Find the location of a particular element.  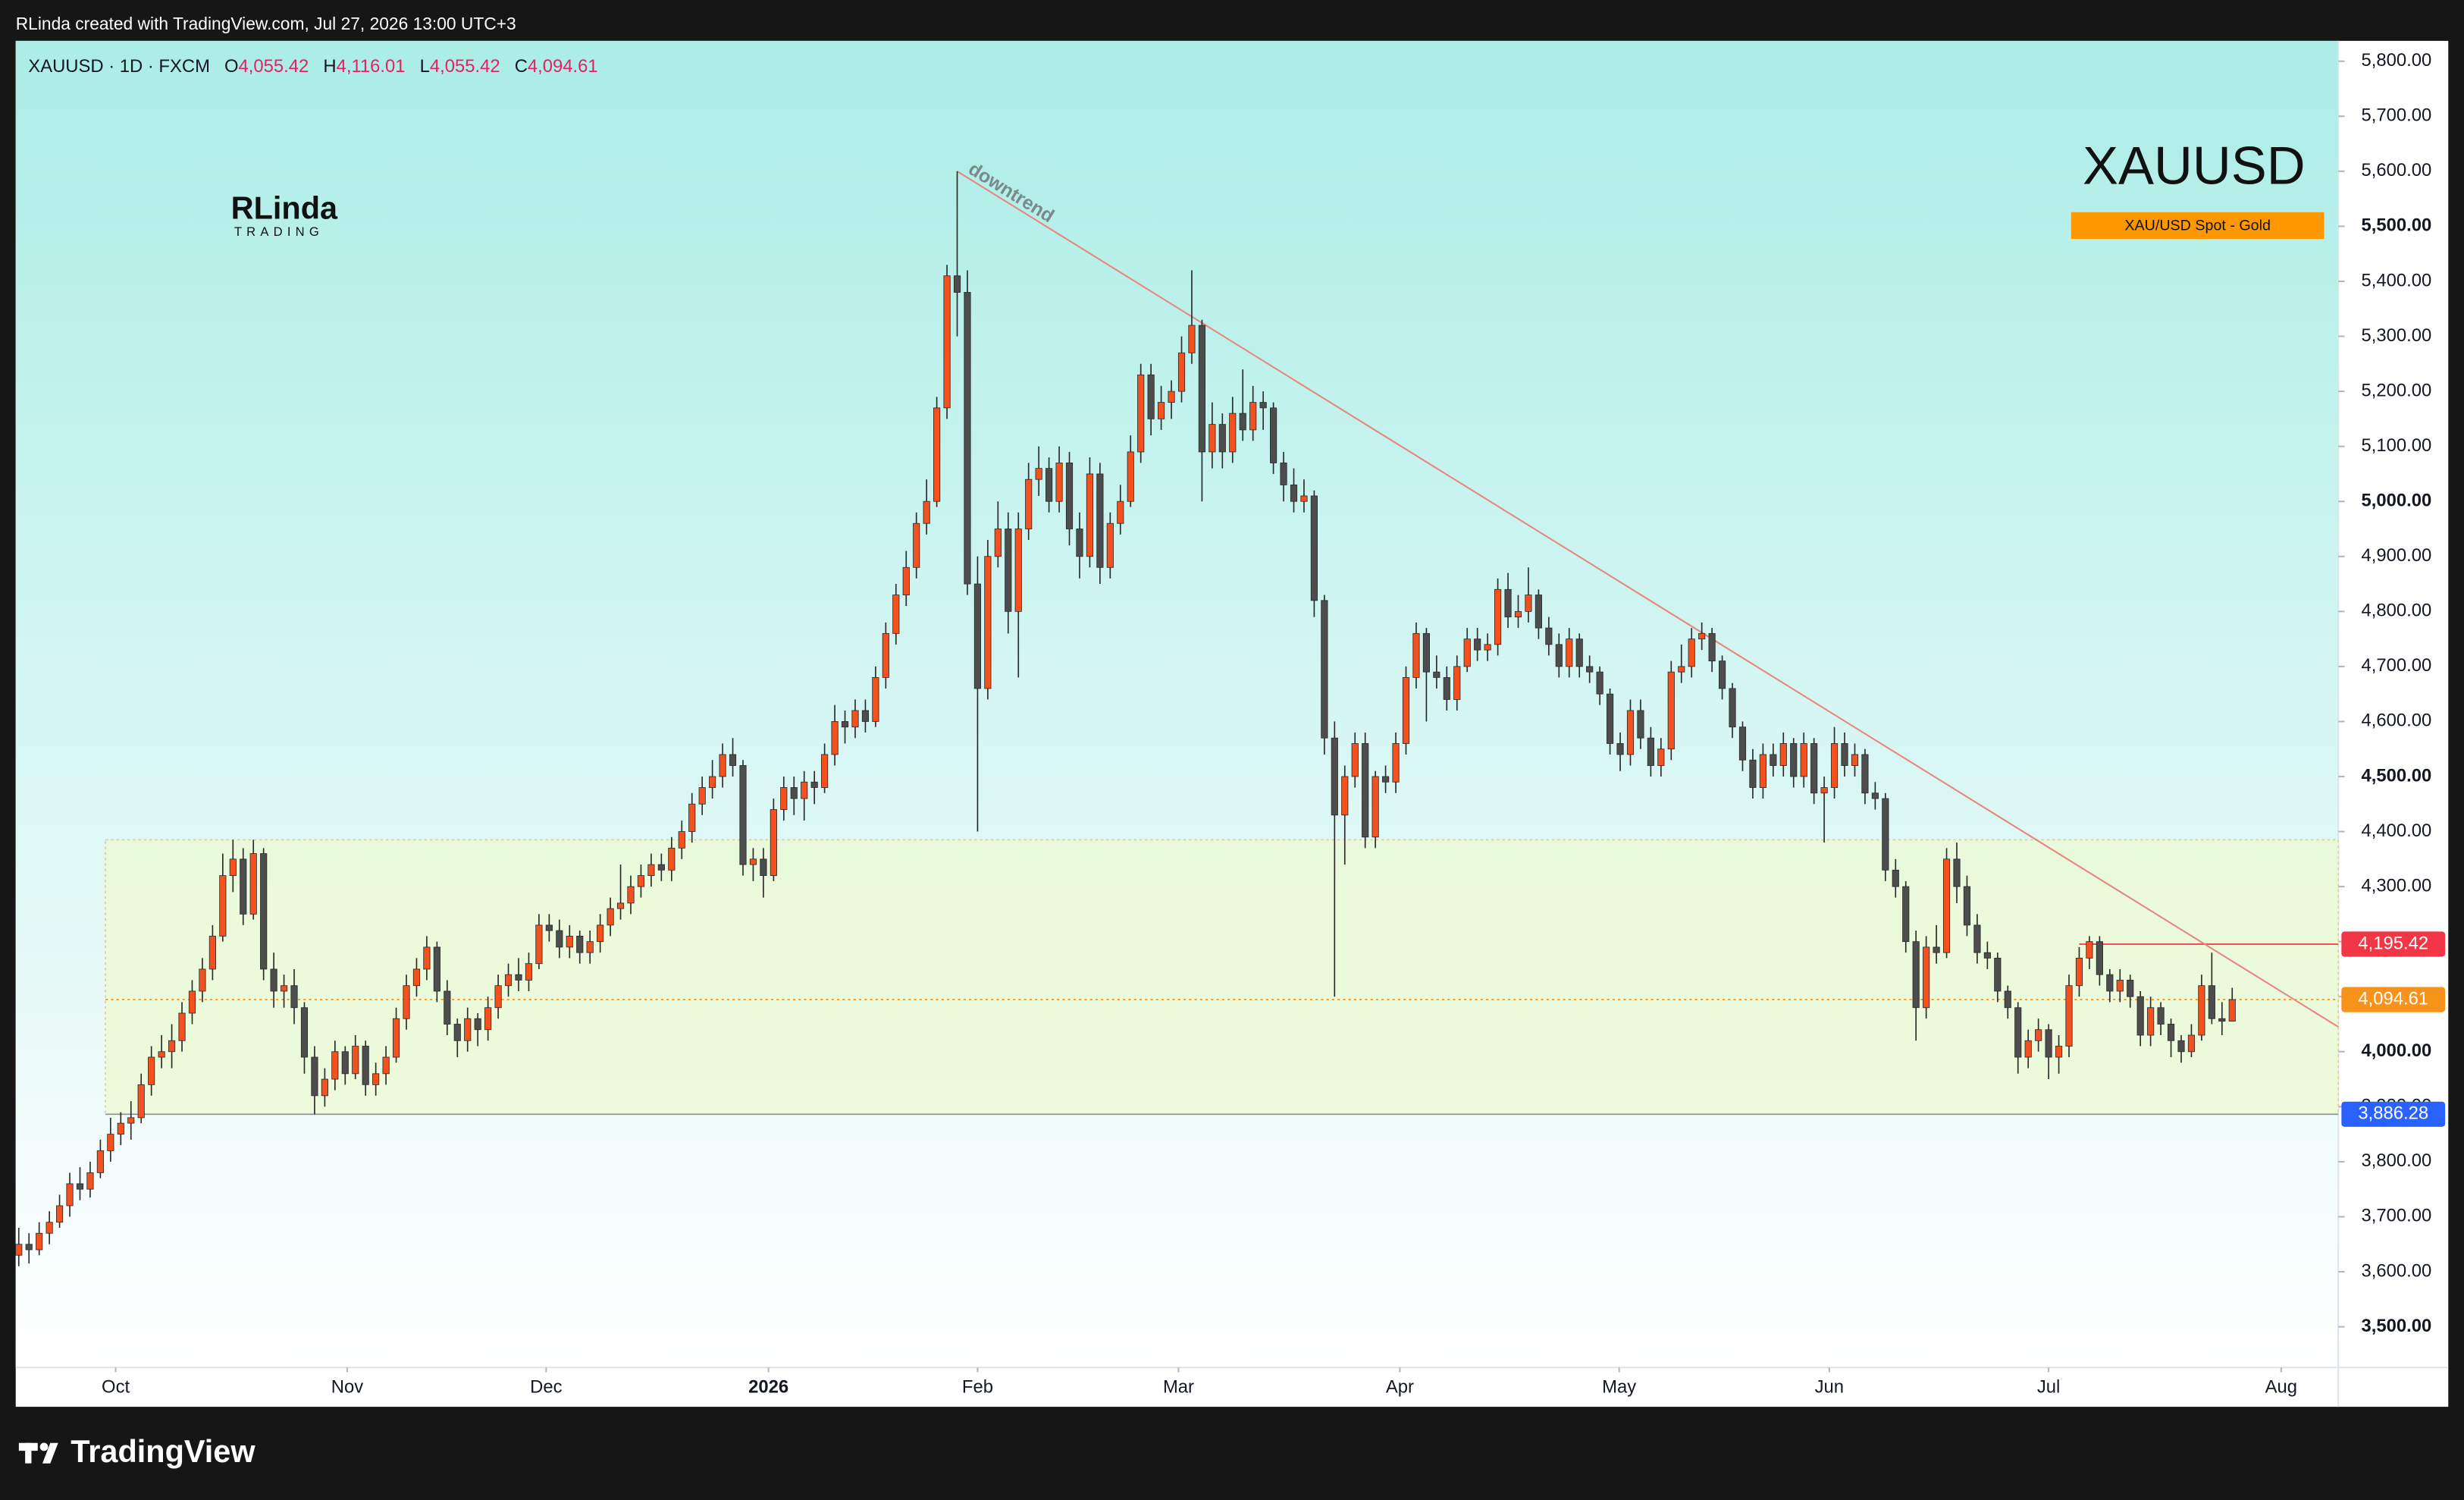

ohlc-value: 4,094.61 is located at coordinates (563, 66).